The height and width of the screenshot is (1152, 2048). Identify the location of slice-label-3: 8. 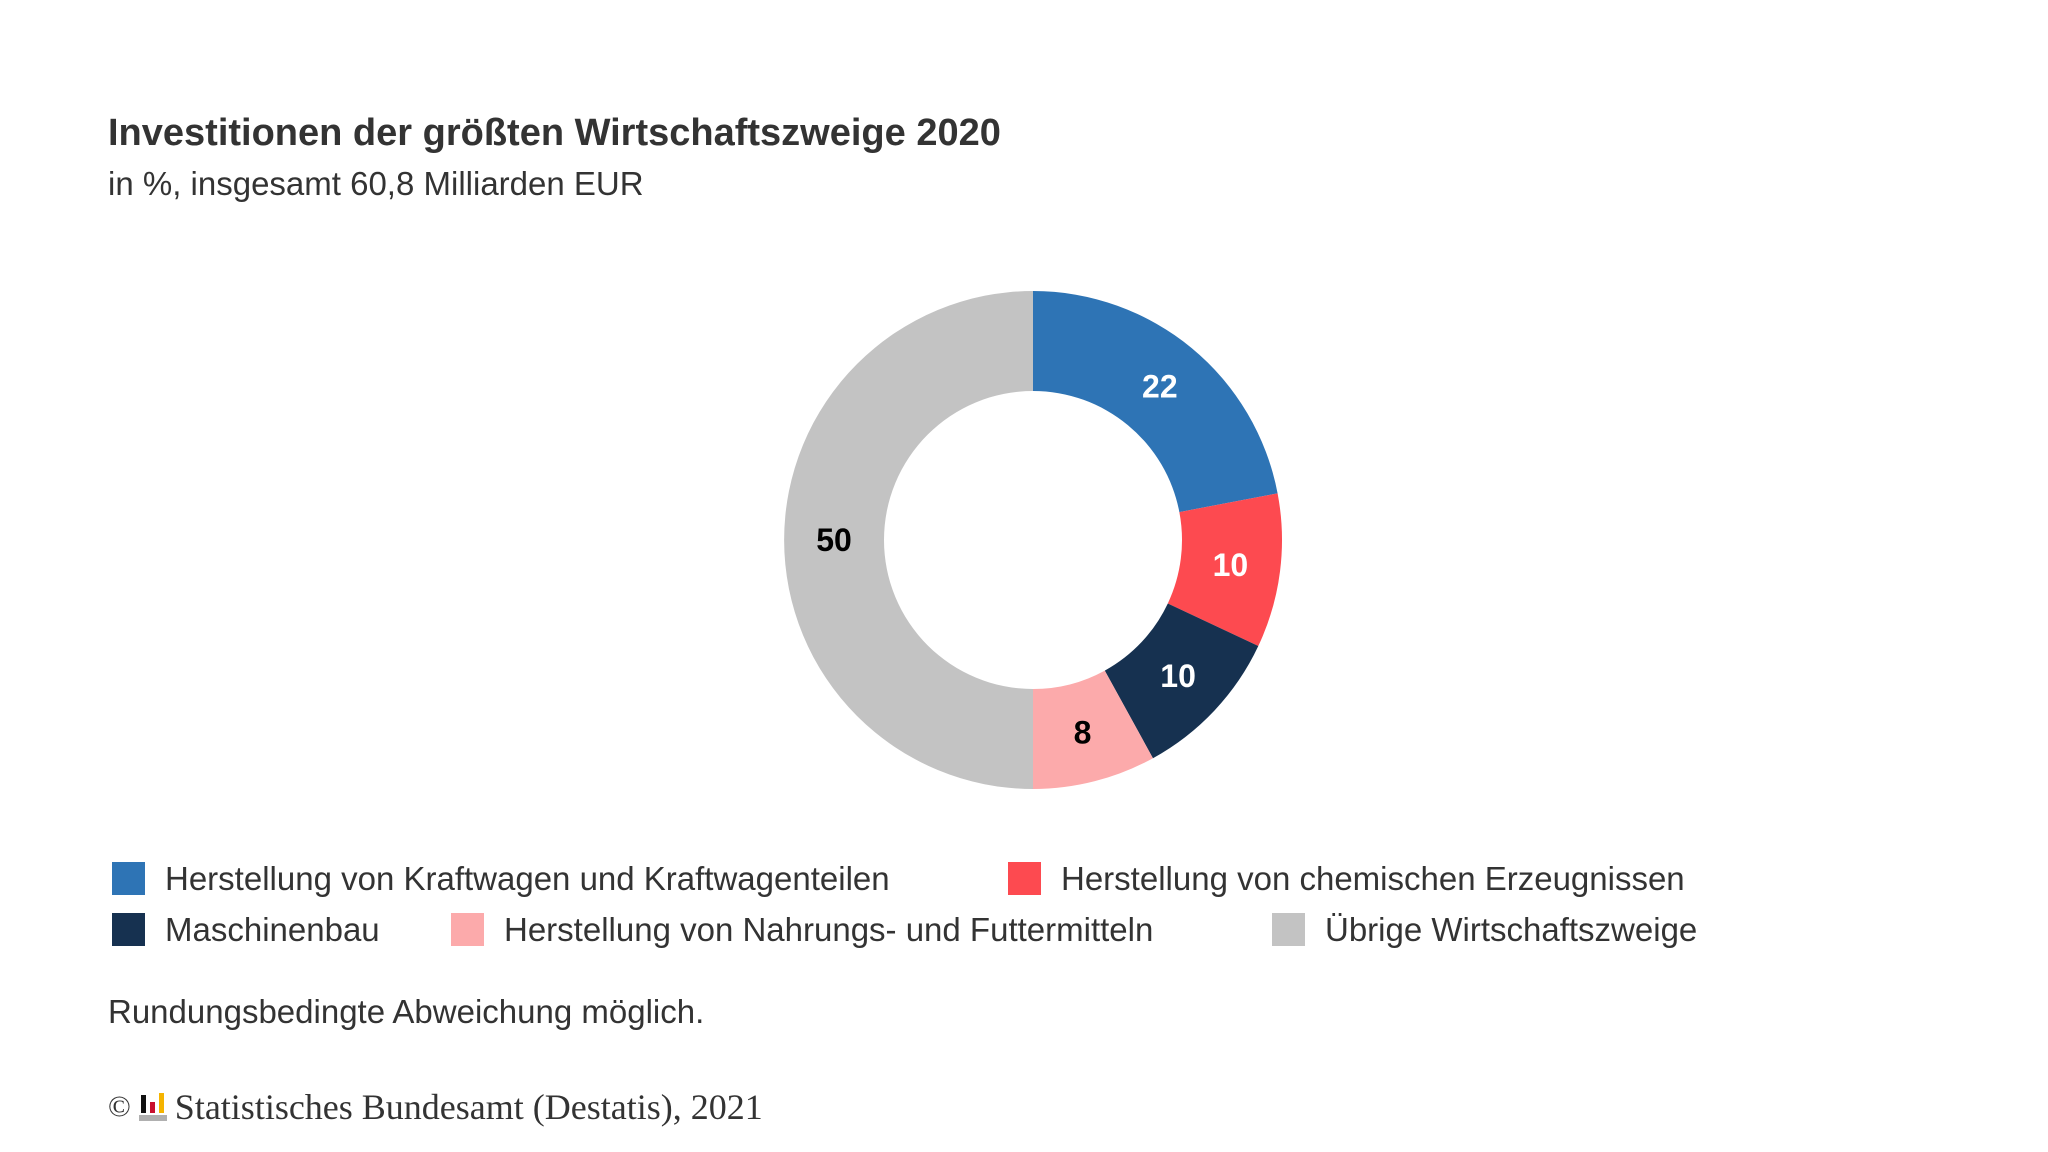
(1083, 733).